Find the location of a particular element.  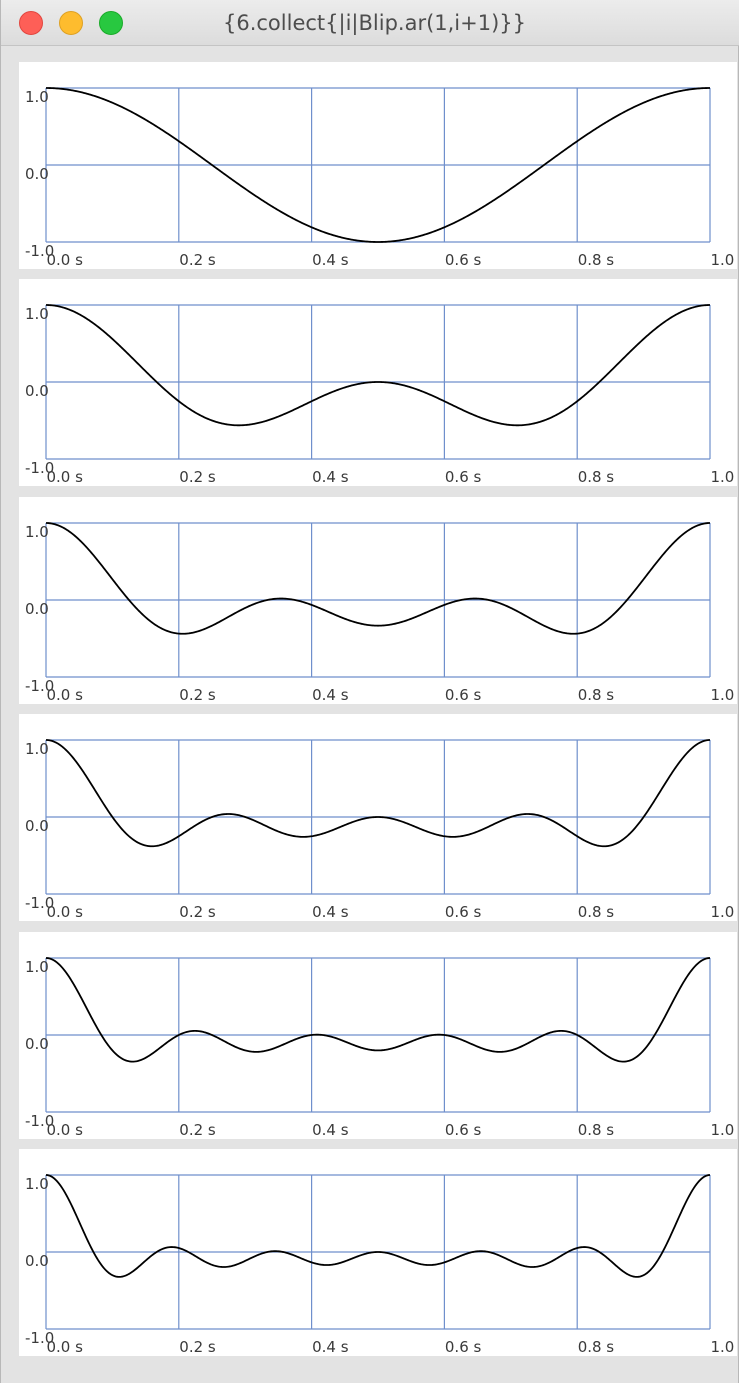

plot-panel-6: 1.0 0.0 -1.00.0 s 0.2 s 0.4 s 0.6 s 0.8 s 1.0 is located at coordinates (378, 1252).